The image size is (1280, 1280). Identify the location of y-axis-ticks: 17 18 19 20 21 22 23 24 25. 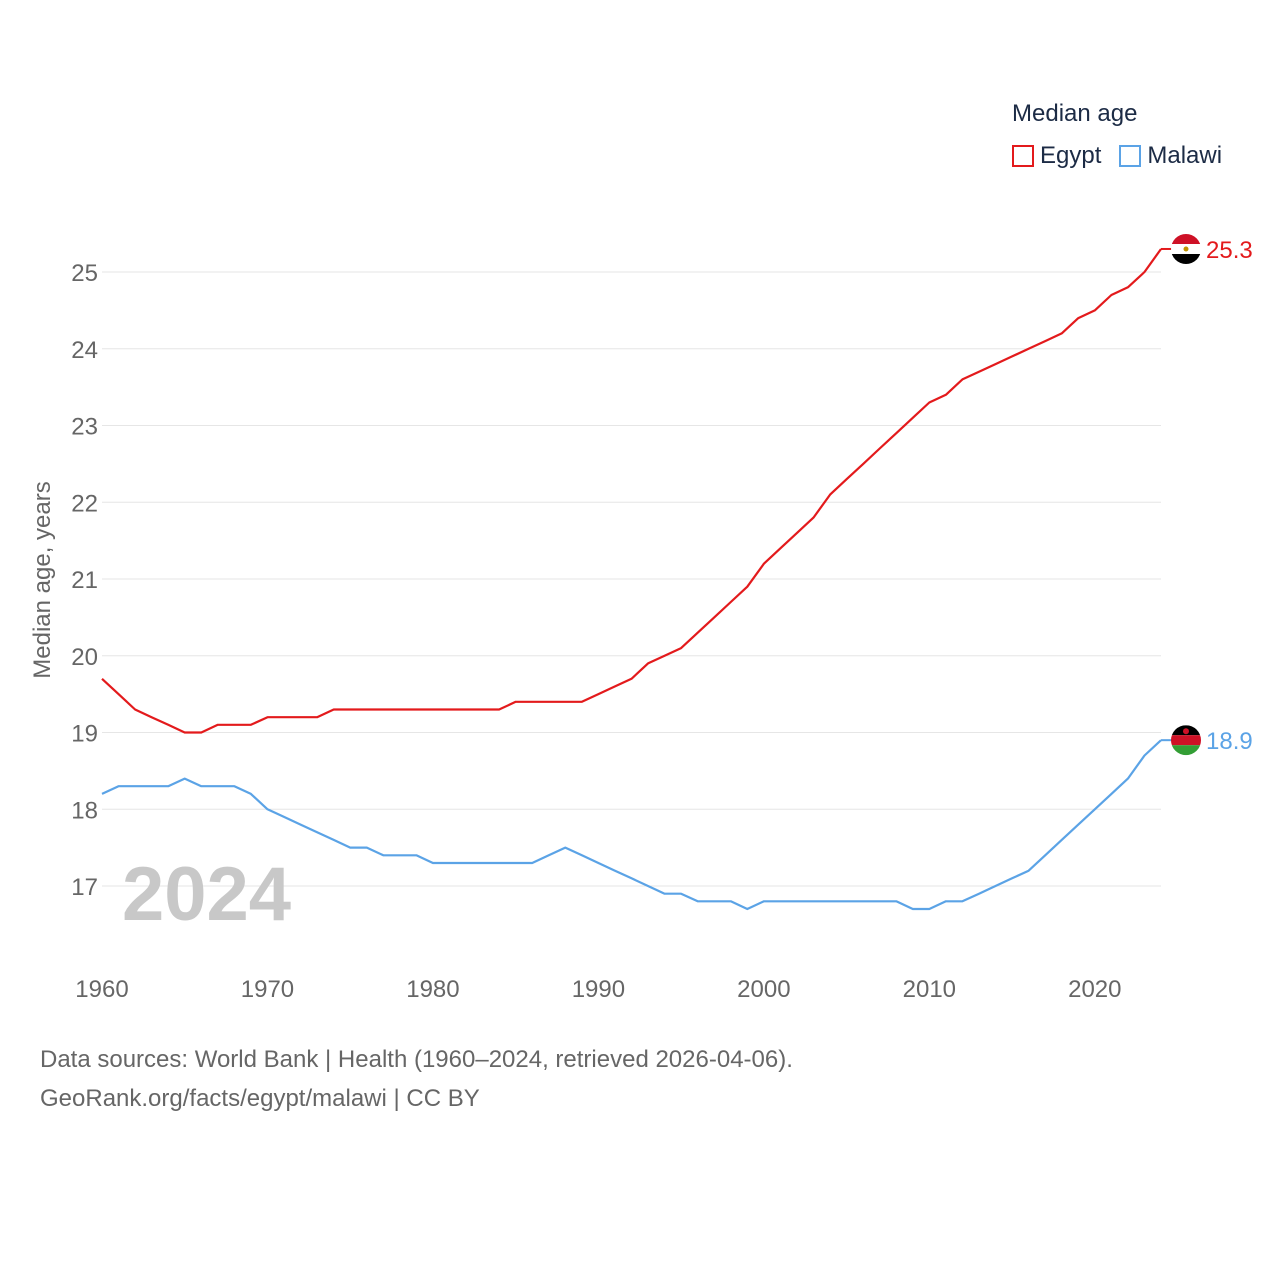
(84, 580).